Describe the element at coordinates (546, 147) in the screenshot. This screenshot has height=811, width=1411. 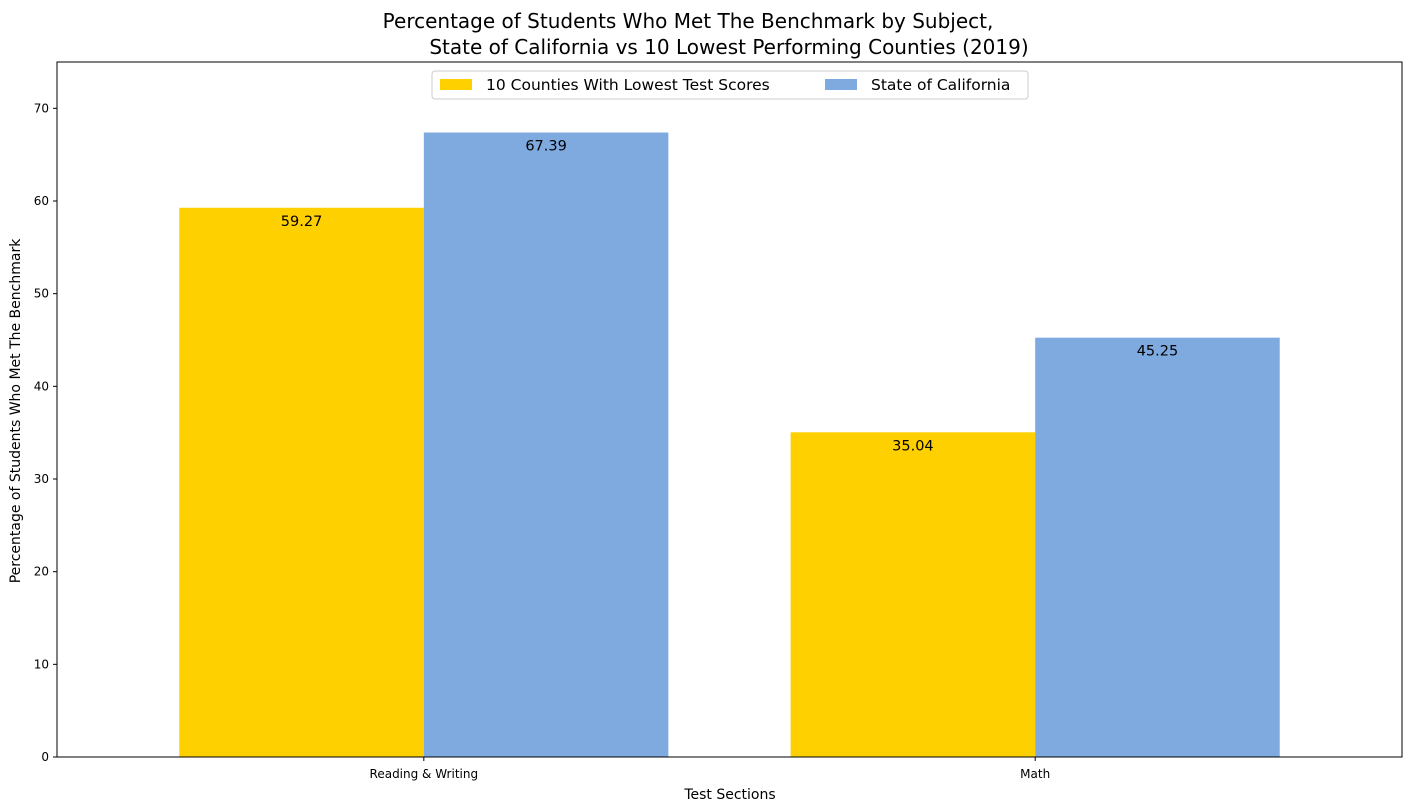
I see `value-label-california-0: 67.39` at that location.